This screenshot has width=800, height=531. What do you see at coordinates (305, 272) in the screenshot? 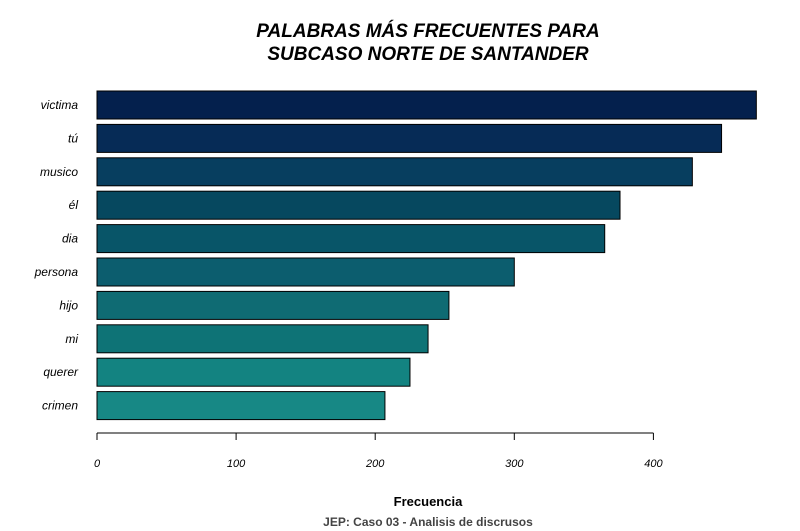
I see `bar-persona` at bounding box center [305, 272].